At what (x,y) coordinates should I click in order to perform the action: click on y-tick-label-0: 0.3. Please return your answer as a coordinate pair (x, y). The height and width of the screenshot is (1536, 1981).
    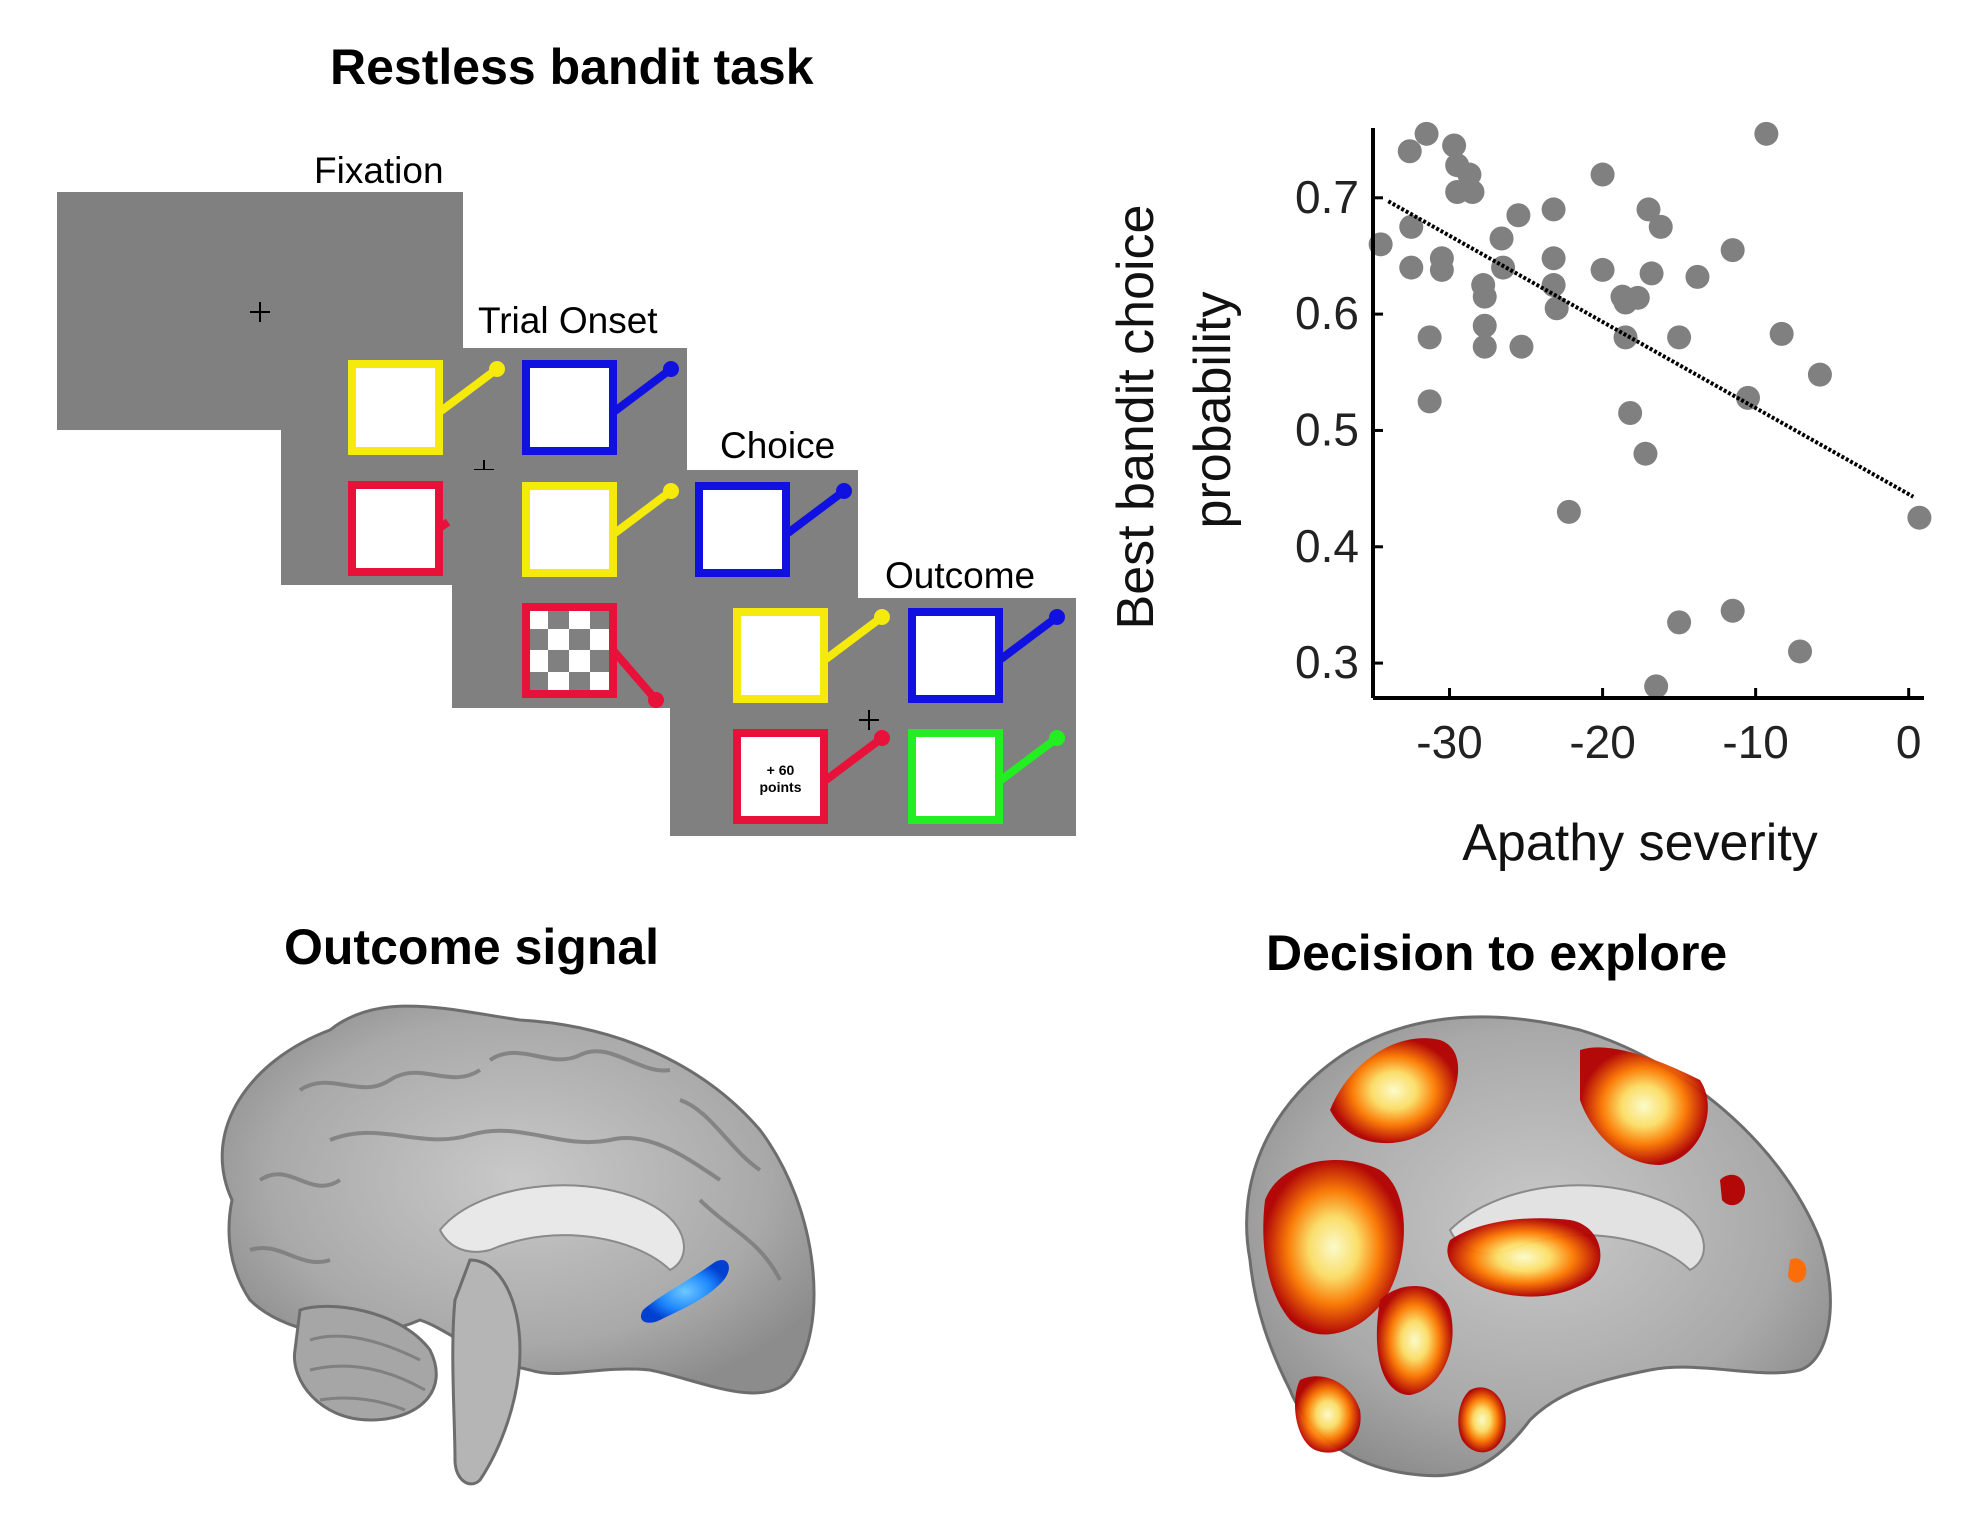
    Looking at the image, I should click on (1327, 662).